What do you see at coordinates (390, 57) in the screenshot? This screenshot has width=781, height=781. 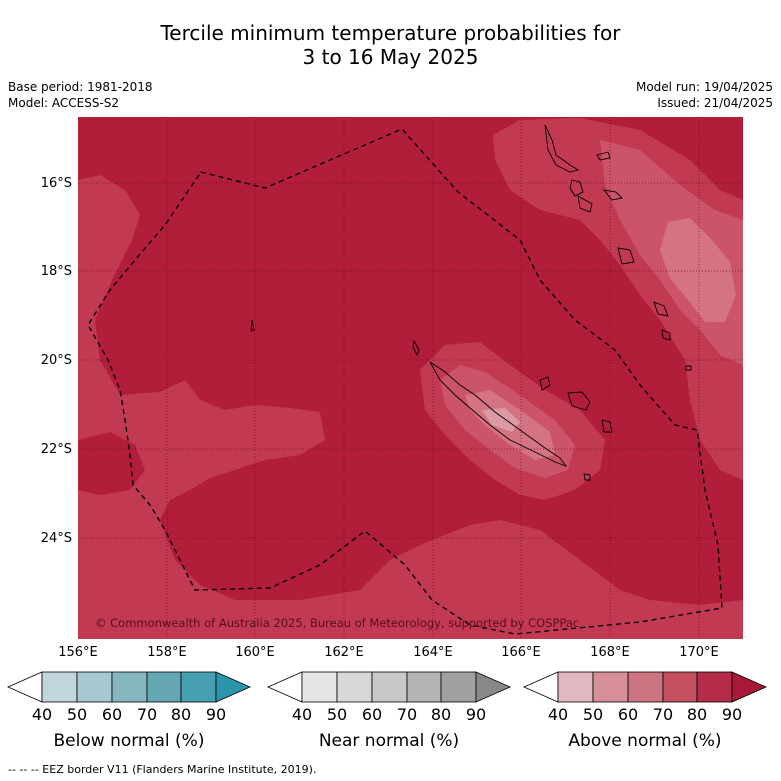 I see `map-title-line2: 3 to 16 May 2025` at bounding box center [390, 57].